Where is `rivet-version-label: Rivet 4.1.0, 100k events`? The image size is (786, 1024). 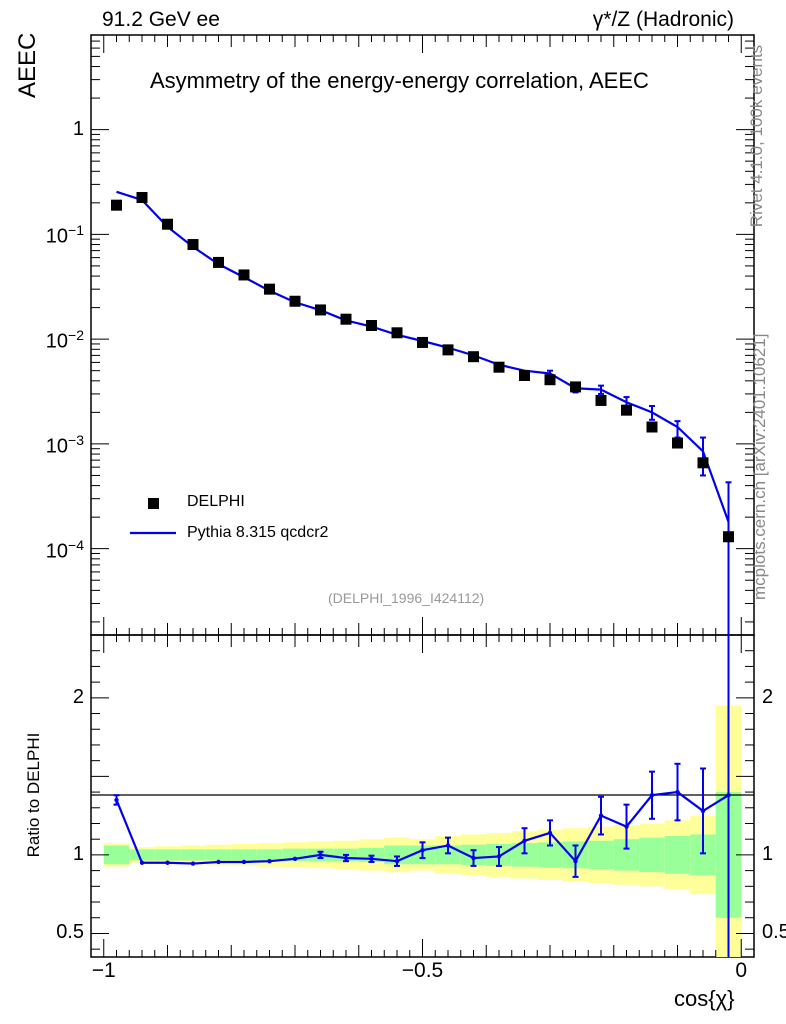 rivet-version-label: Rivet 4.1.0, 100k events is located at coordinates (756, 136).